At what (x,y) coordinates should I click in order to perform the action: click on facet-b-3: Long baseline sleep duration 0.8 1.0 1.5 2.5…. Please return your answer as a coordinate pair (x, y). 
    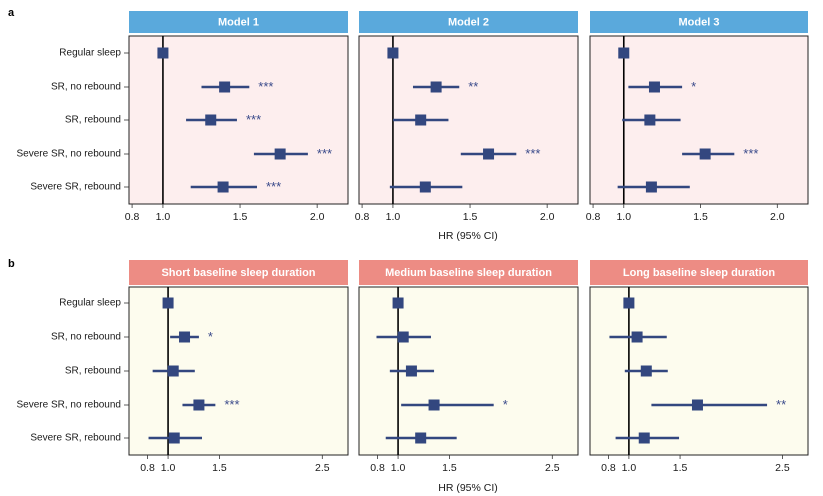
    Looking at the image, I should click on (699, 367).